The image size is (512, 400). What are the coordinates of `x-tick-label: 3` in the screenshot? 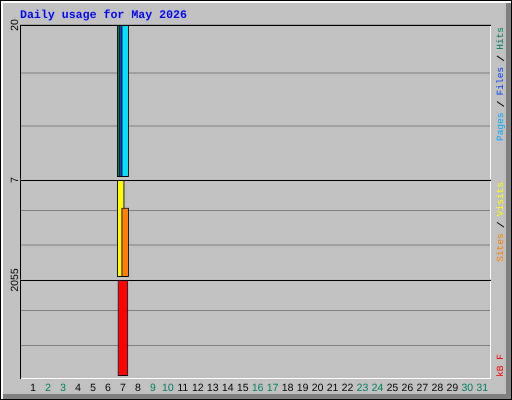 It's located at (63, 388).